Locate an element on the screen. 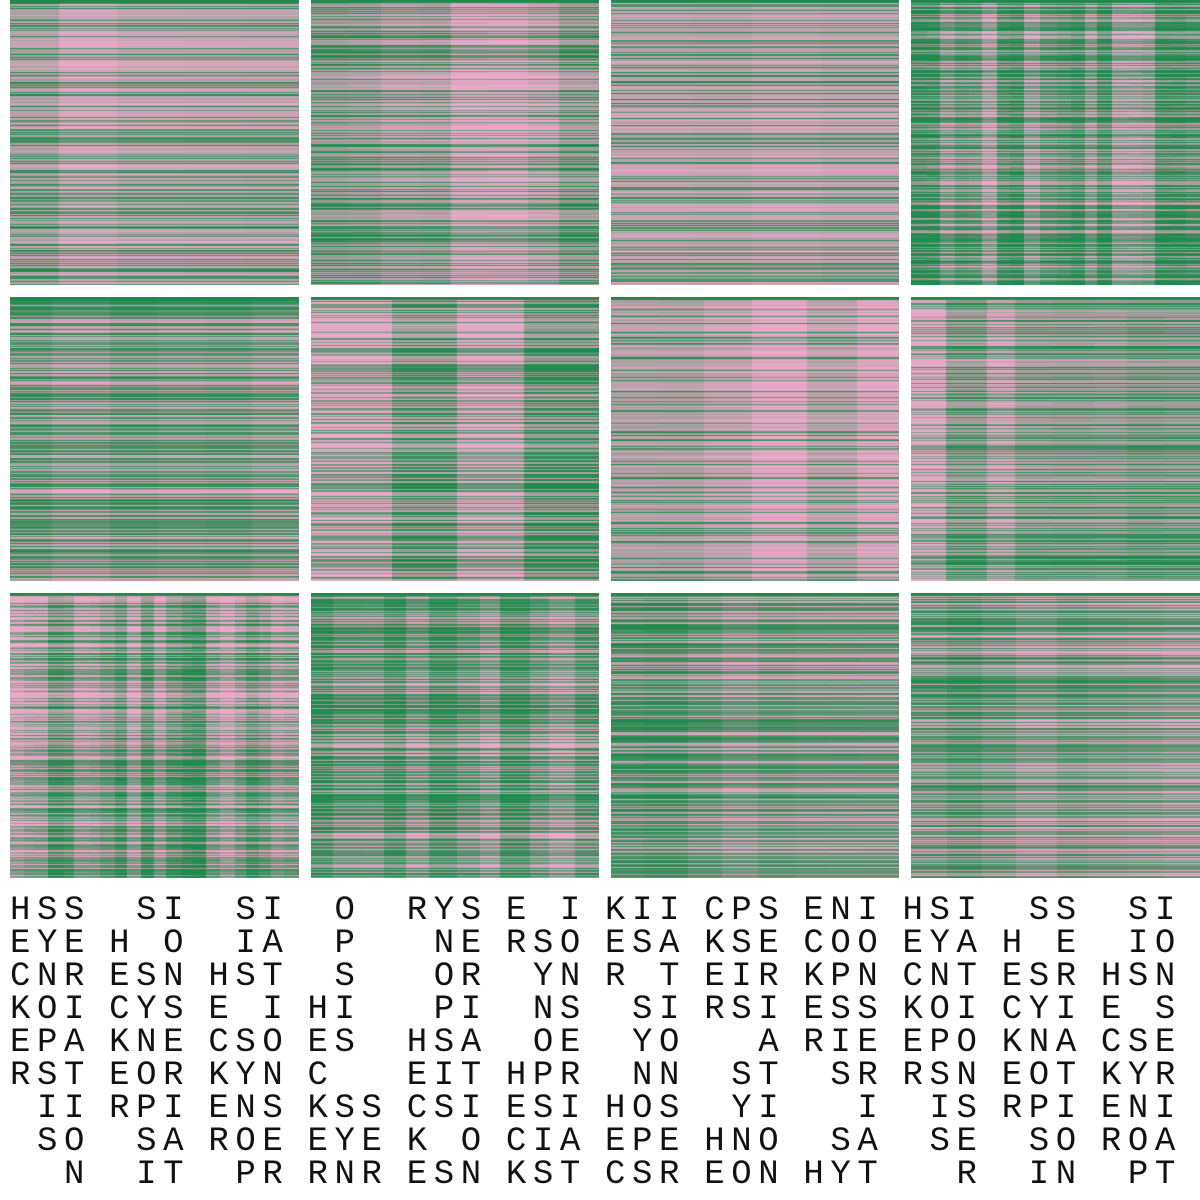  letter-group: ESA is located at coordinates (646, 944).